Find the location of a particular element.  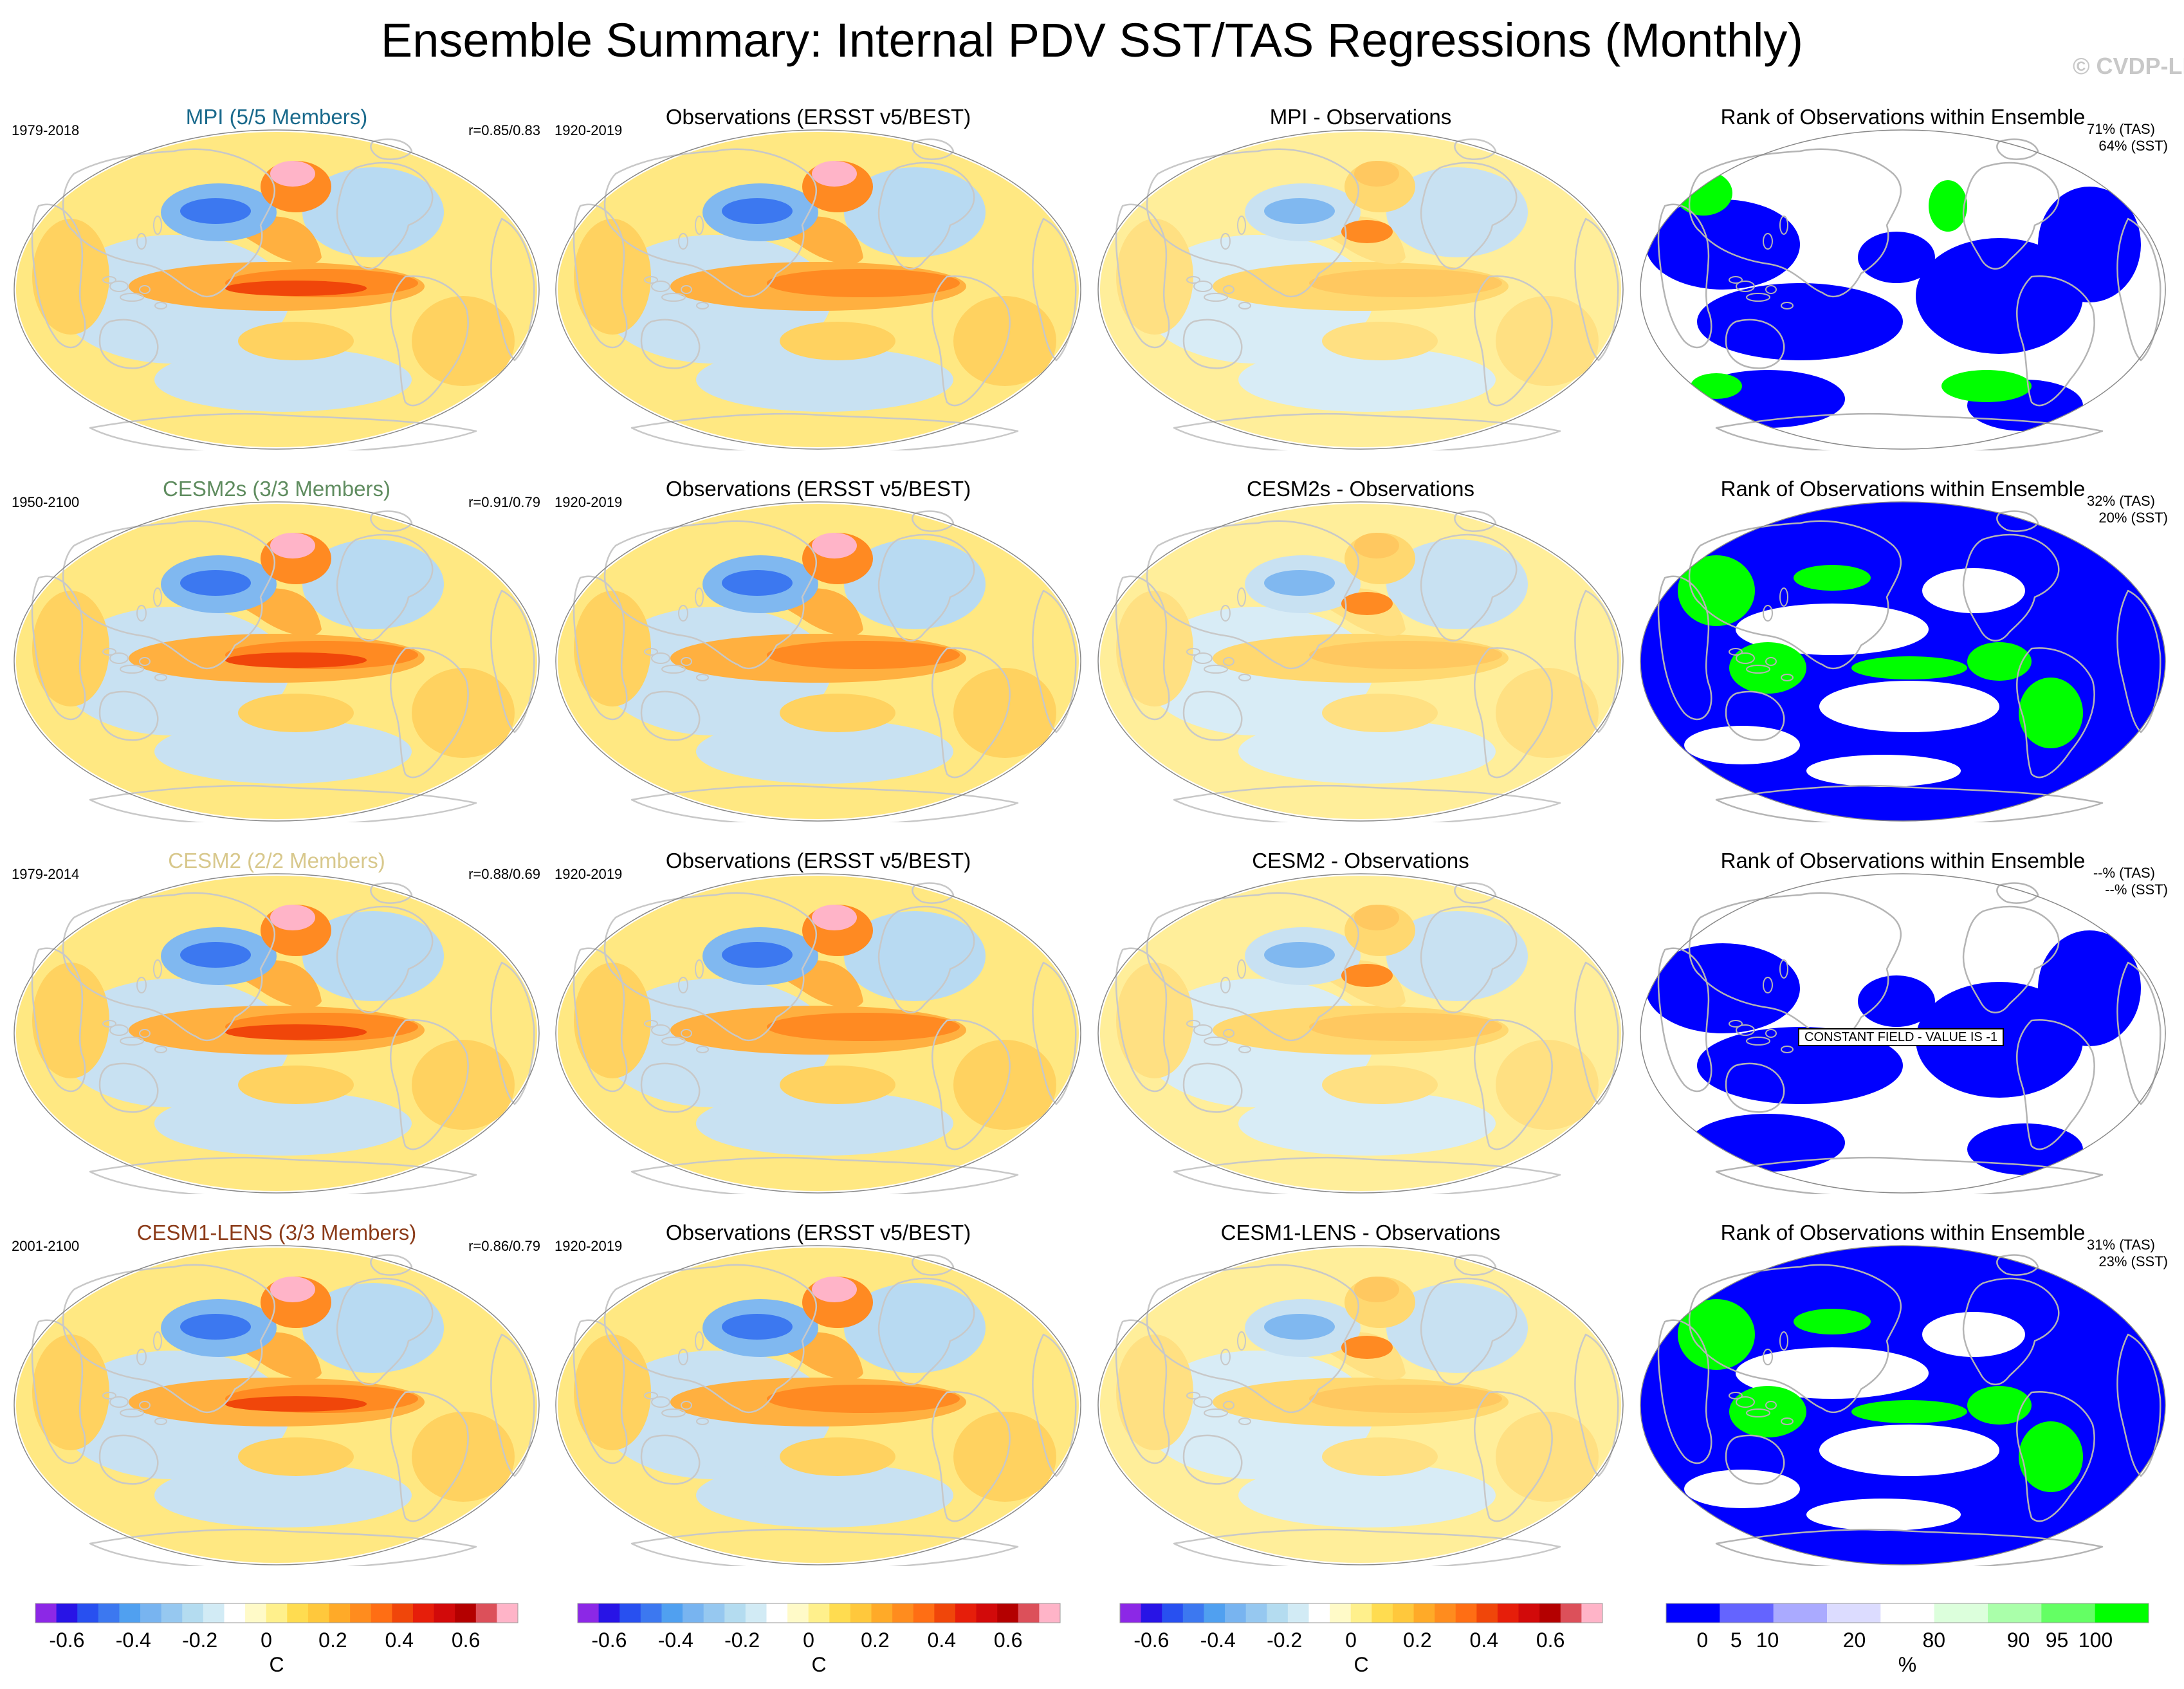

years-obs-r3: 1920-2019 is located at coordinates (589, 874).